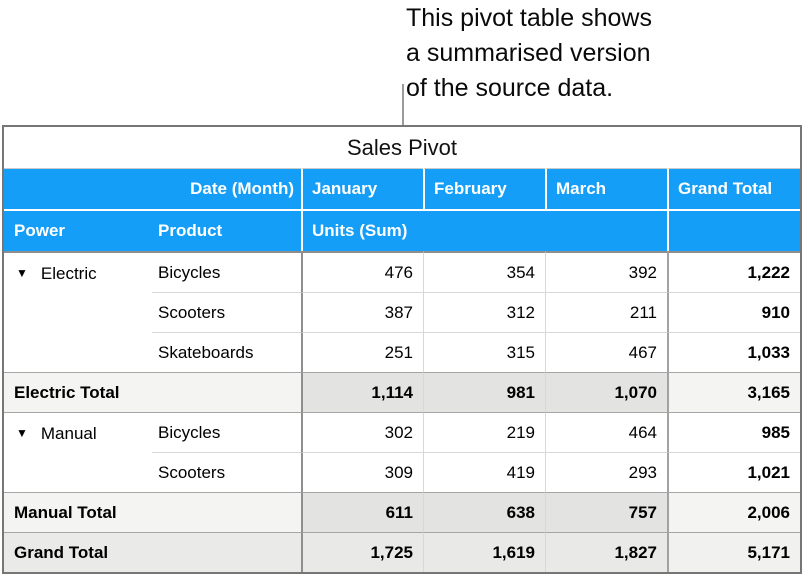  What do you see at coordinates (606, 352) in the screenshot?
I see `cell-electric-skateboards-mar: 467` at bounding box center [606, 352].